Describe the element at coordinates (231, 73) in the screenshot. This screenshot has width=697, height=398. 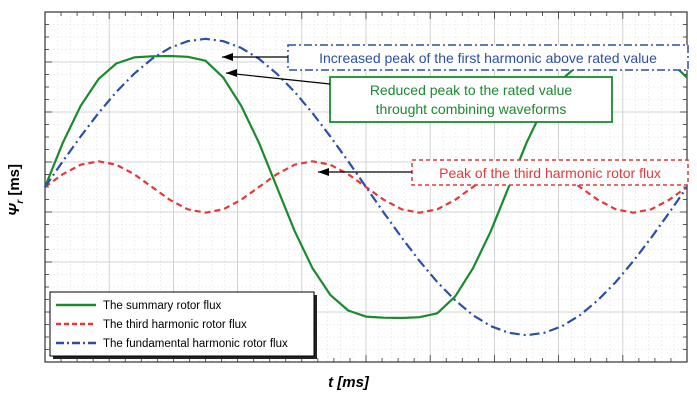
I see `annotation-arrow-reduced-peak-head` at that location.